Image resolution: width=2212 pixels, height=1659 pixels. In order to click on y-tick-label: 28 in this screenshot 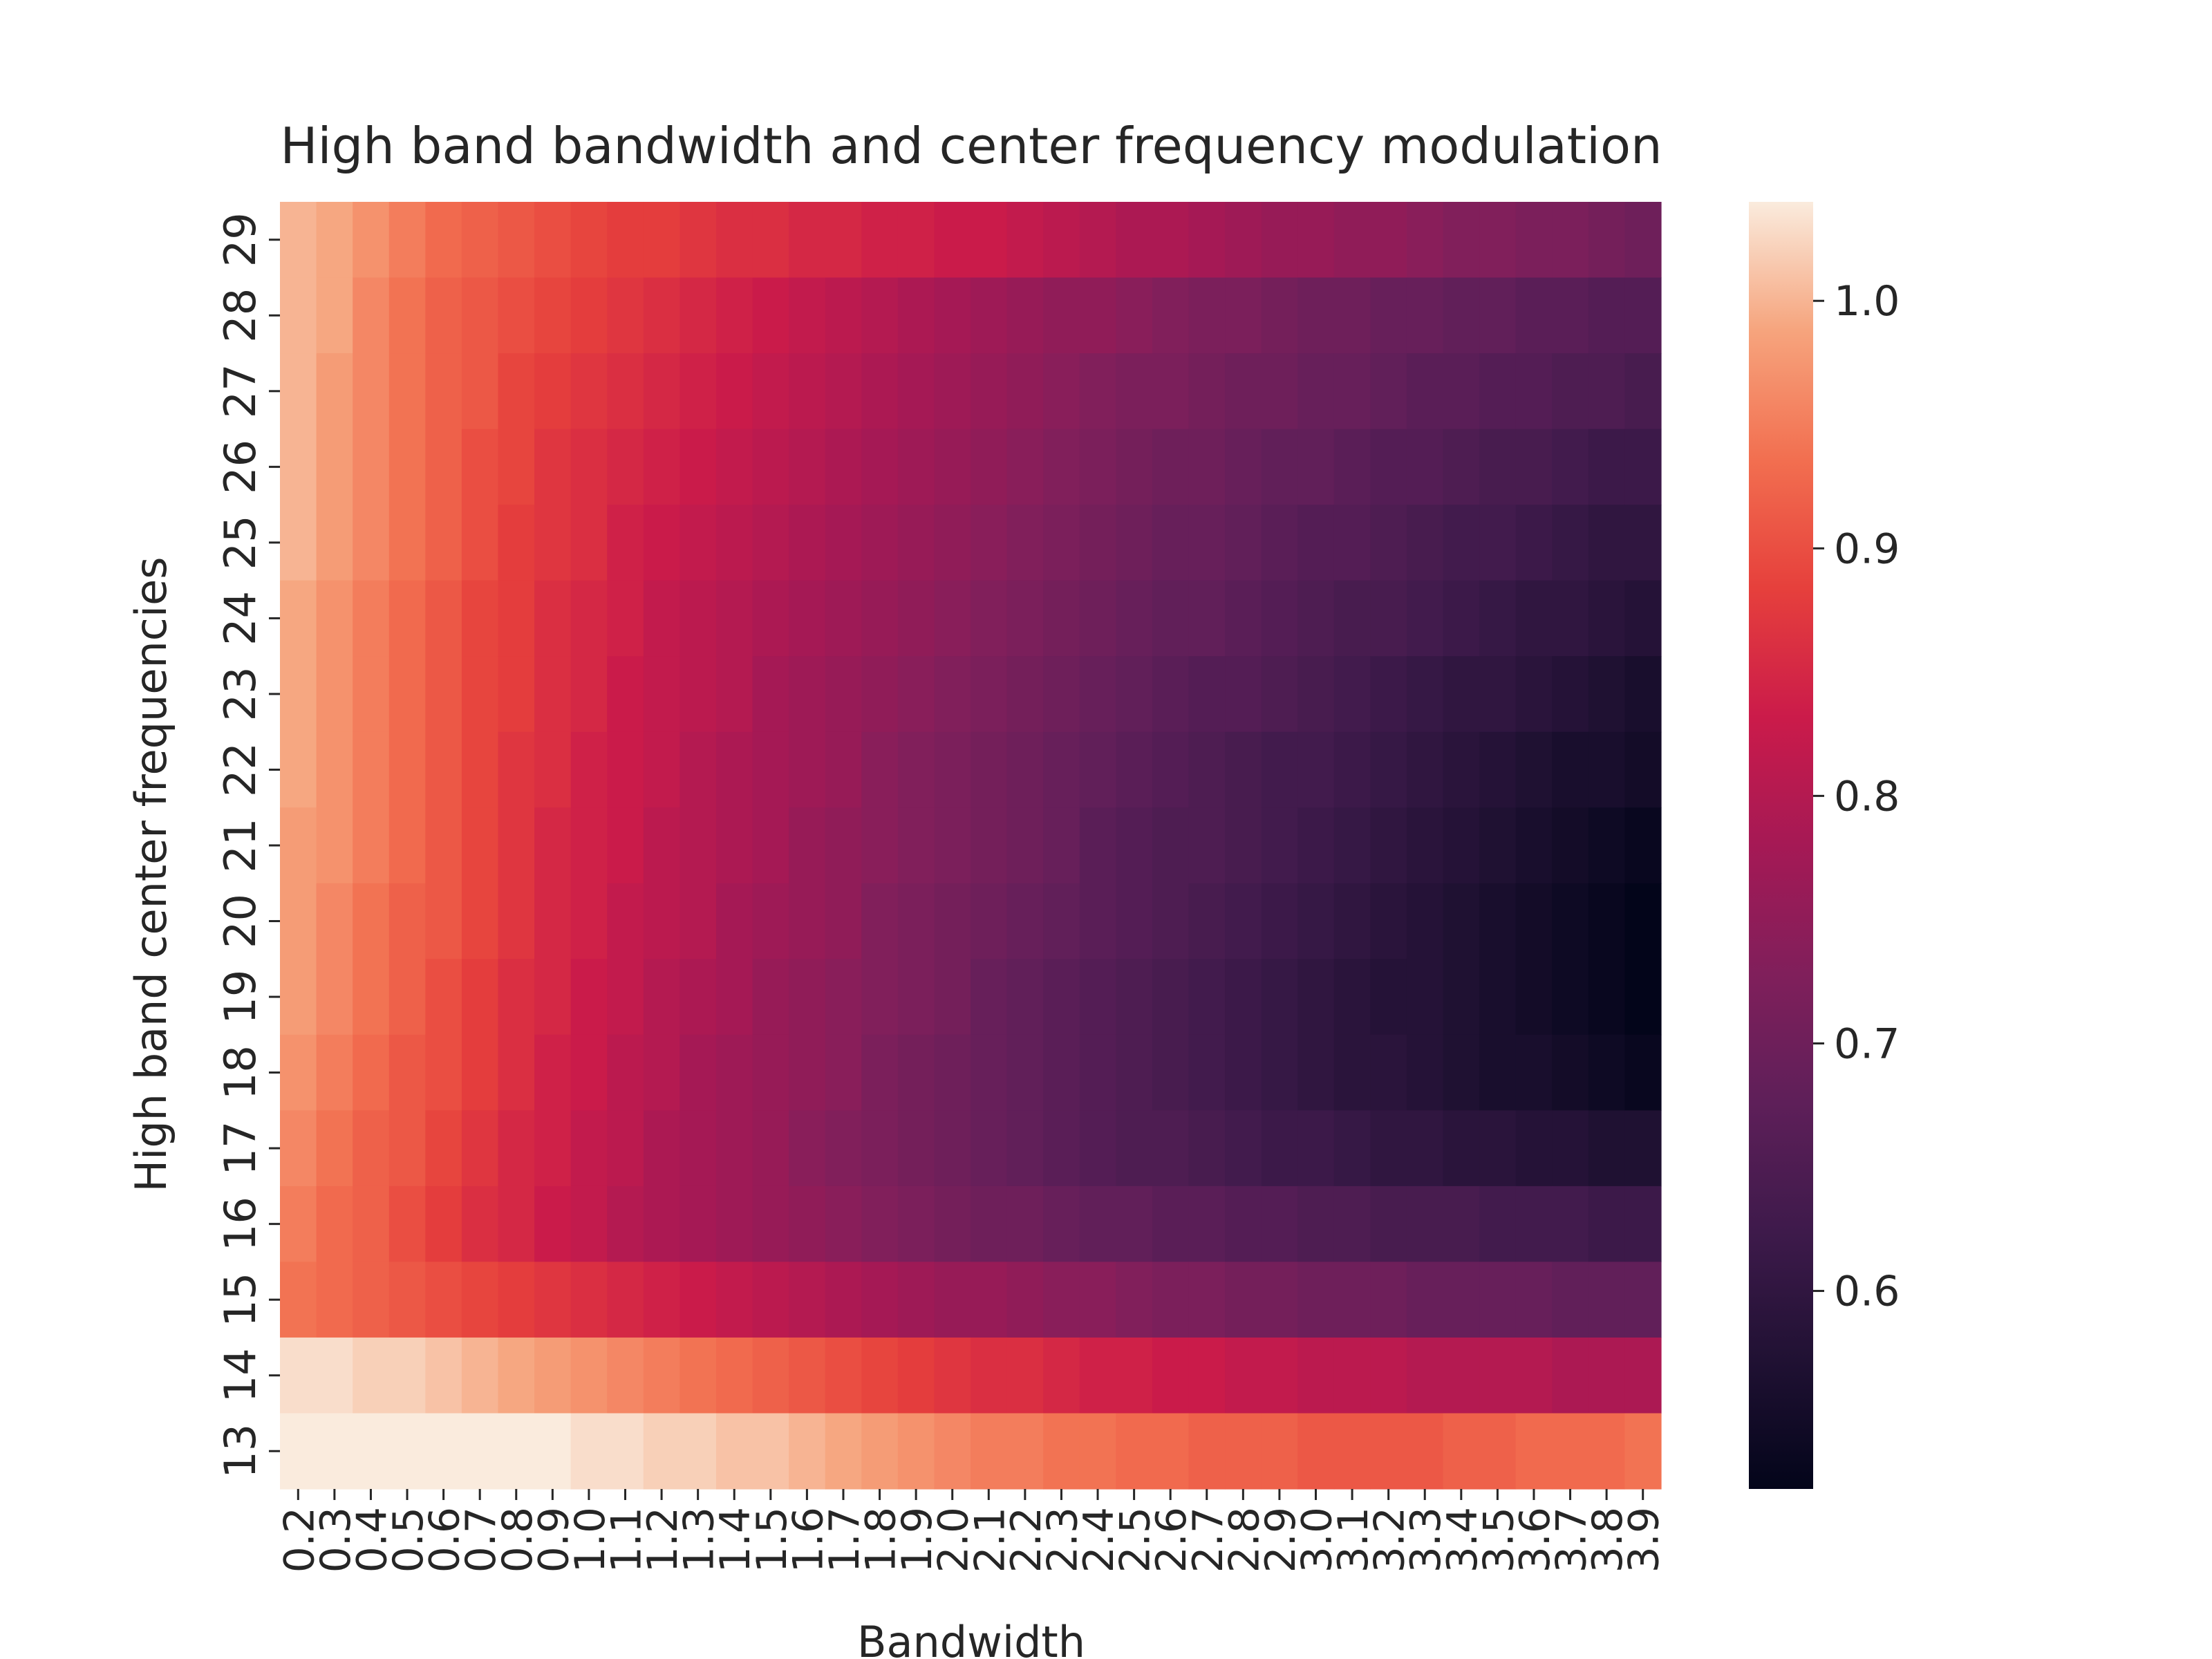, I will do `click(240, 315)`.